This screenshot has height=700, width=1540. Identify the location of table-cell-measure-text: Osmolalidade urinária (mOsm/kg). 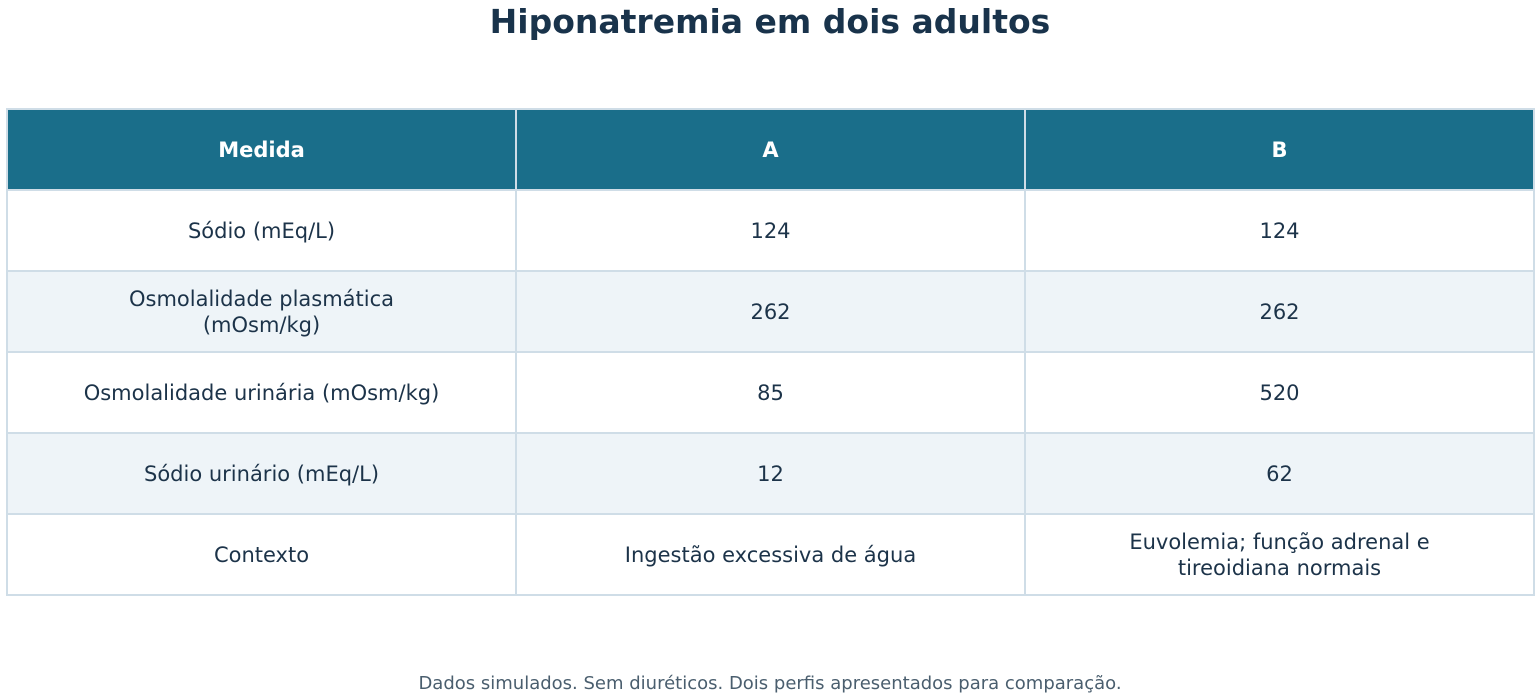
(261, 392).